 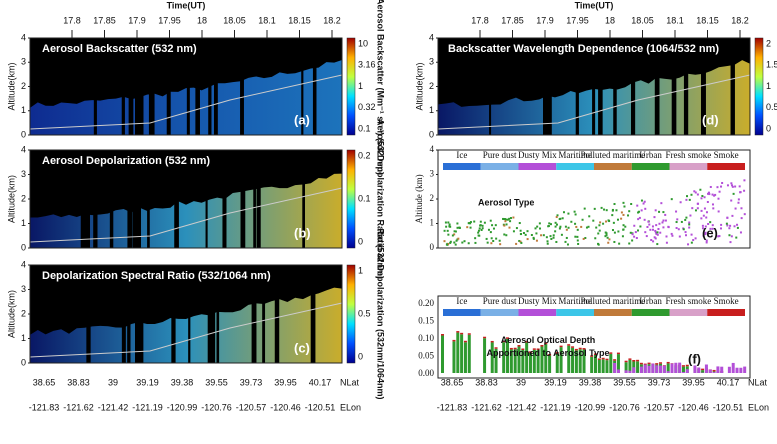 What do you see at coordinates (186, 330) in the screenshot?
I see `ground-line` at bounding box center [186, 330].